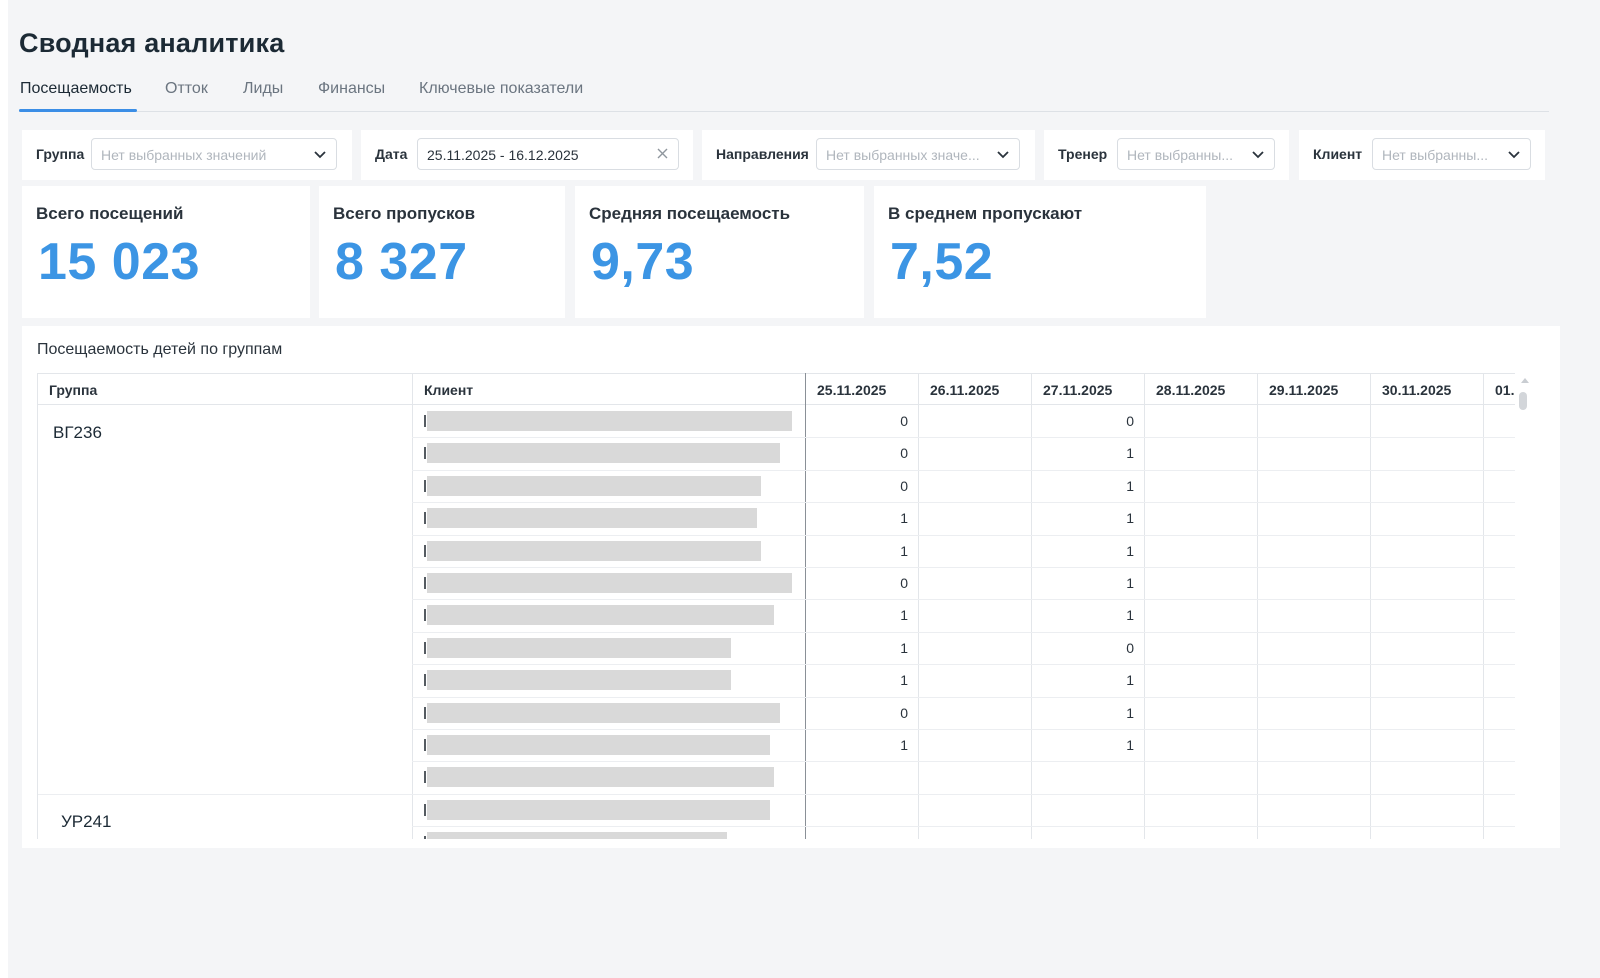  What do you see at coordinates (965, 390) in the screenshot?
I see `column-header-date: 26.11.2025` at bounding box center [965, 390].